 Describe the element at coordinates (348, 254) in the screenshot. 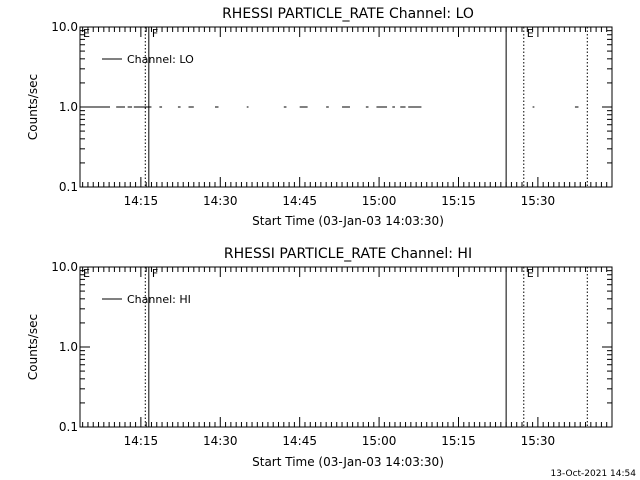

I see `chart-title: RHESSI PARTICLE_RATE Channel: HI` at that location.